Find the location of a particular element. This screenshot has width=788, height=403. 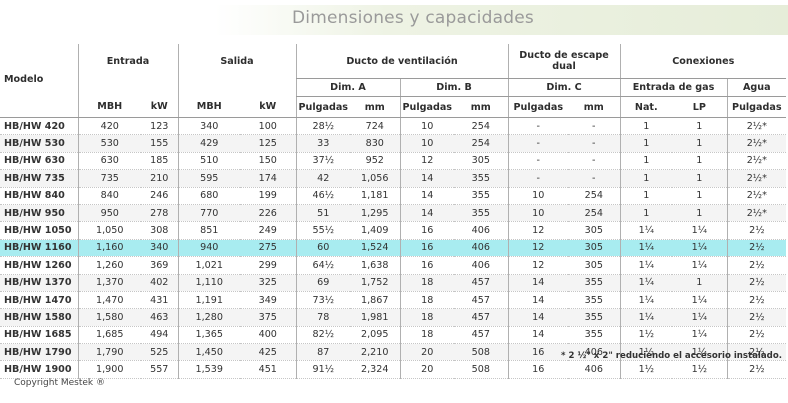

table-cell: 82½ is located at coordinates (322, 335).